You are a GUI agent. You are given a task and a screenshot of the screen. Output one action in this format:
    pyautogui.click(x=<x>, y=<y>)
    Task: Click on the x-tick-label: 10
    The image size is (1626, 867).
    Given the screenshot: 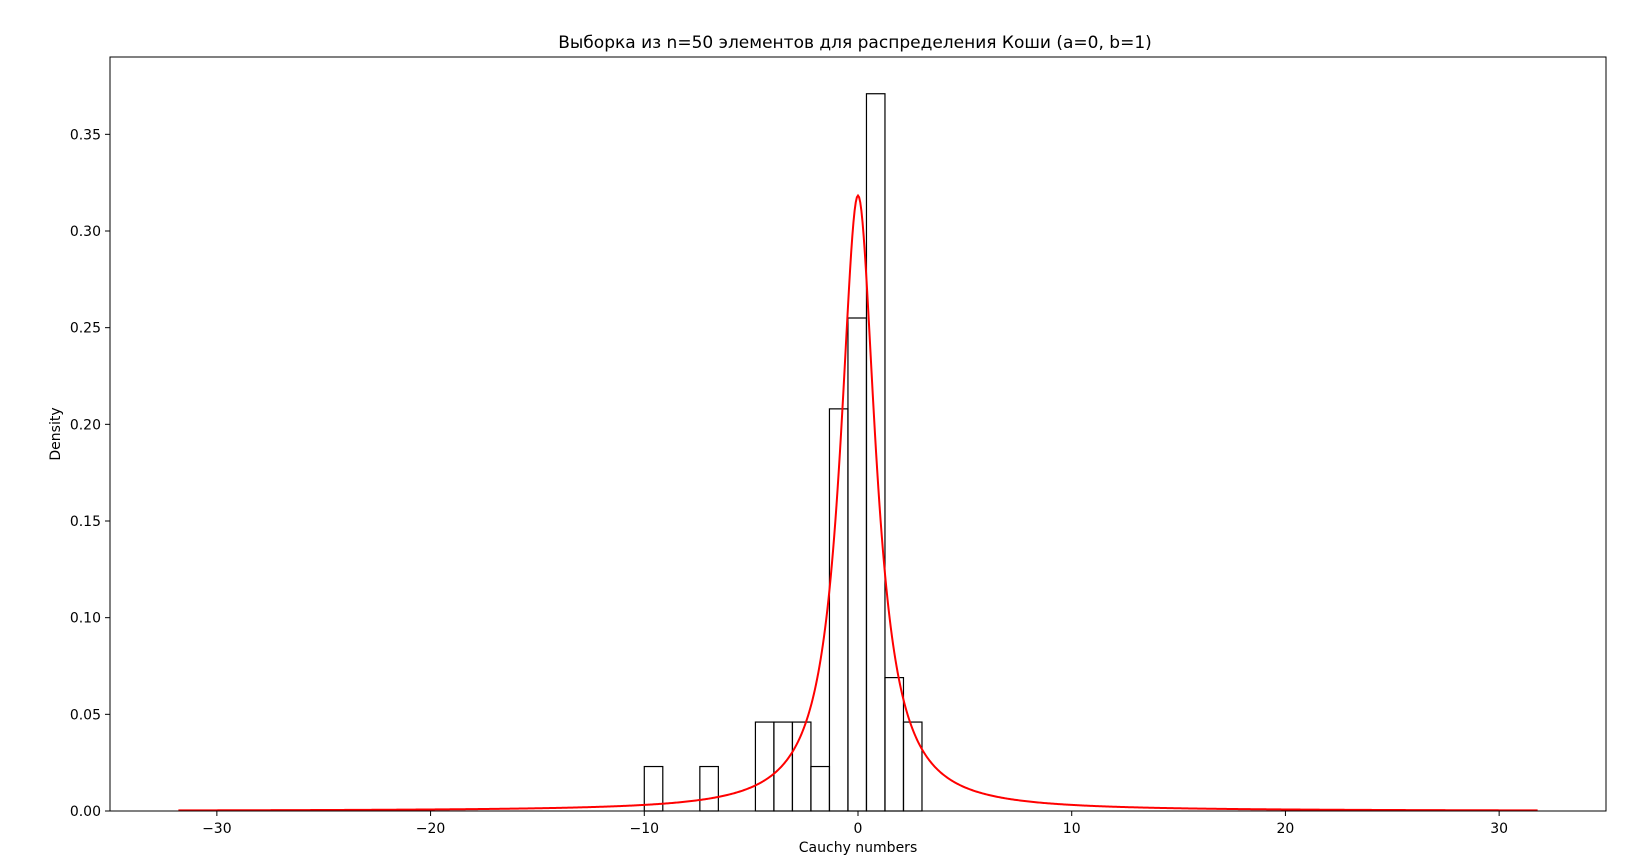 What is the action you would take?
    pyautogui.click(x=1072, y=829)
    